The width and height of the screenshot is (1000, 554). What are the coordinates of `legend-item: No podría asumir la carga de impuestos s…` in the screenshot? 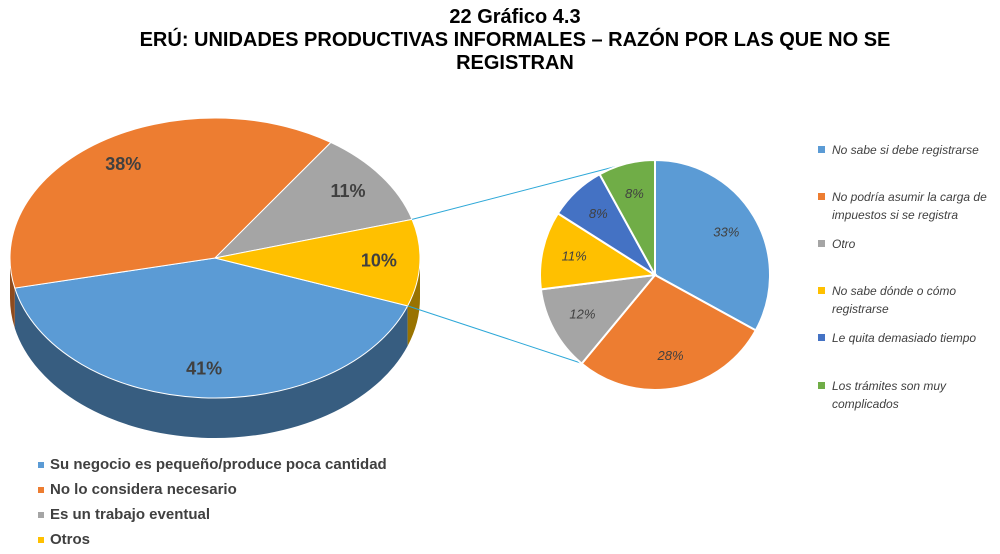 It's located at (909, 206).